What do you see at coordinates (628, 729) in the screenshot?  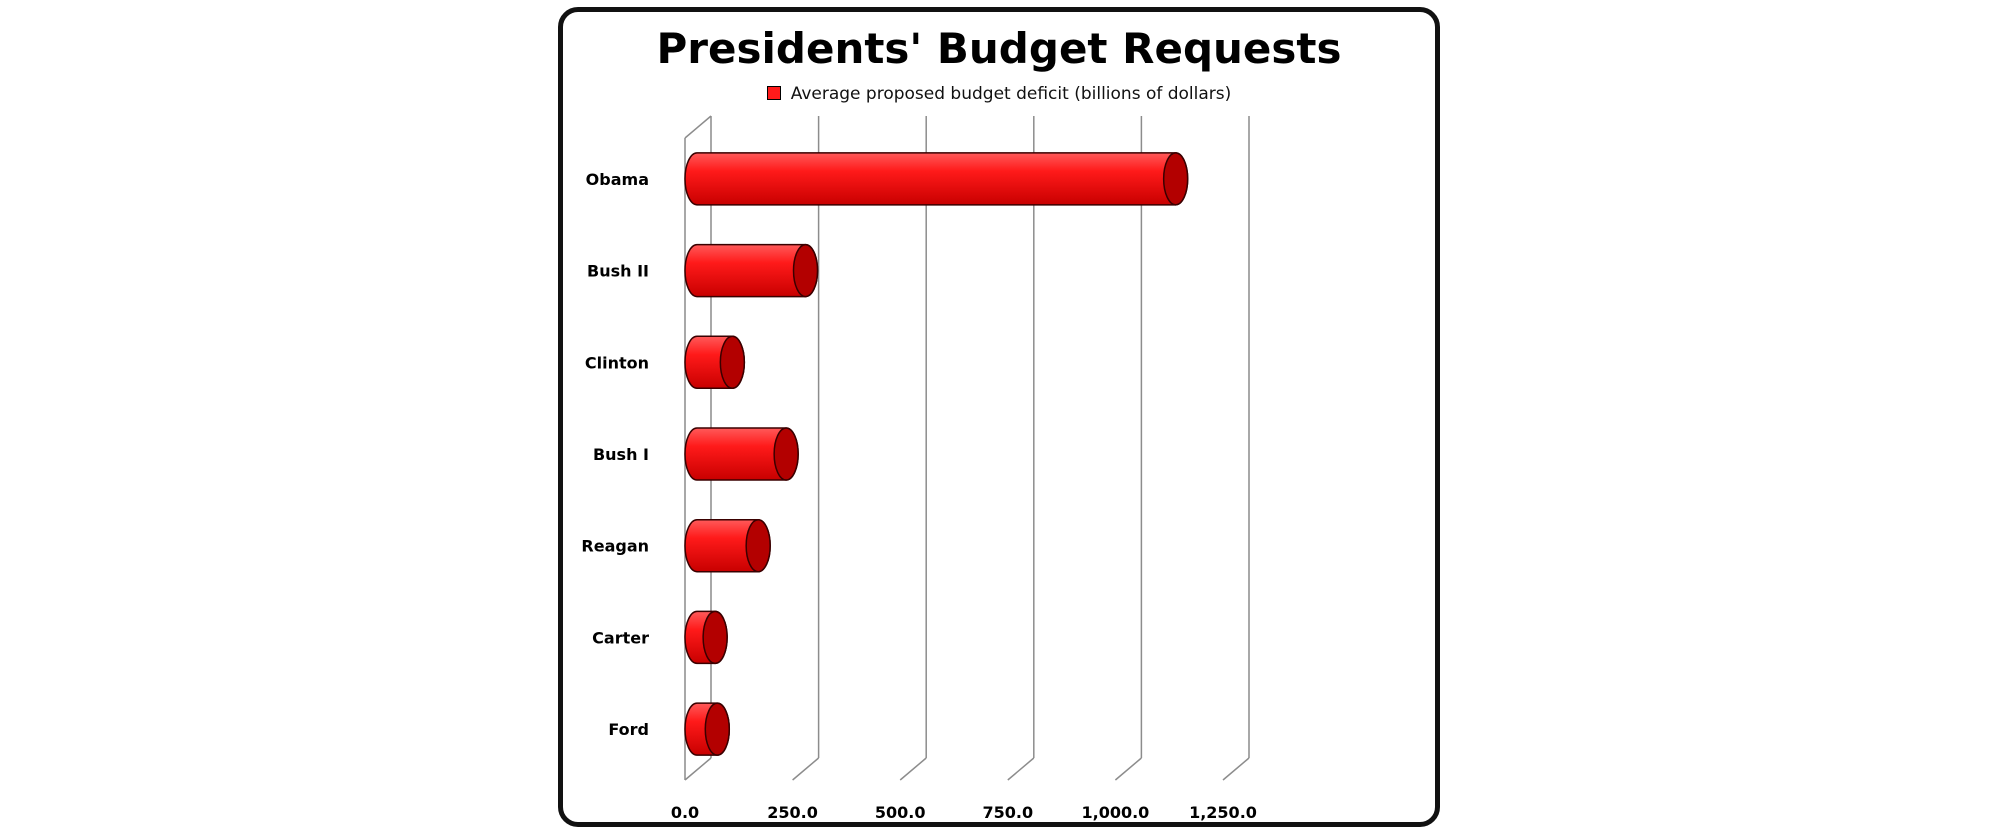 I see `category-label: Ford` at bounding box center [628, 729].